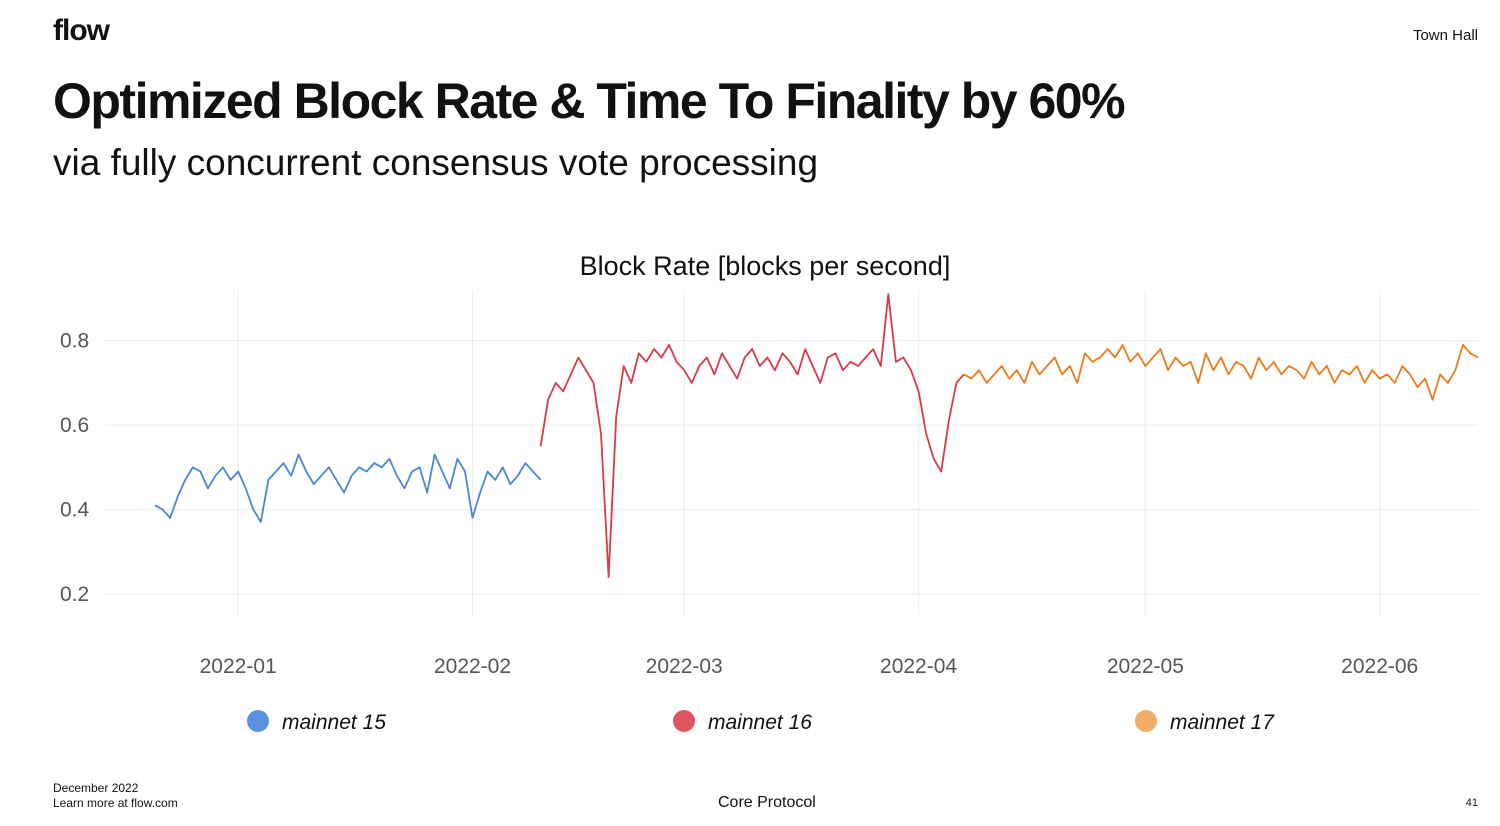  Describe the element at coordinates (74, 341) in the screenshot. I see `y-tick-label: 0.8` at that location.